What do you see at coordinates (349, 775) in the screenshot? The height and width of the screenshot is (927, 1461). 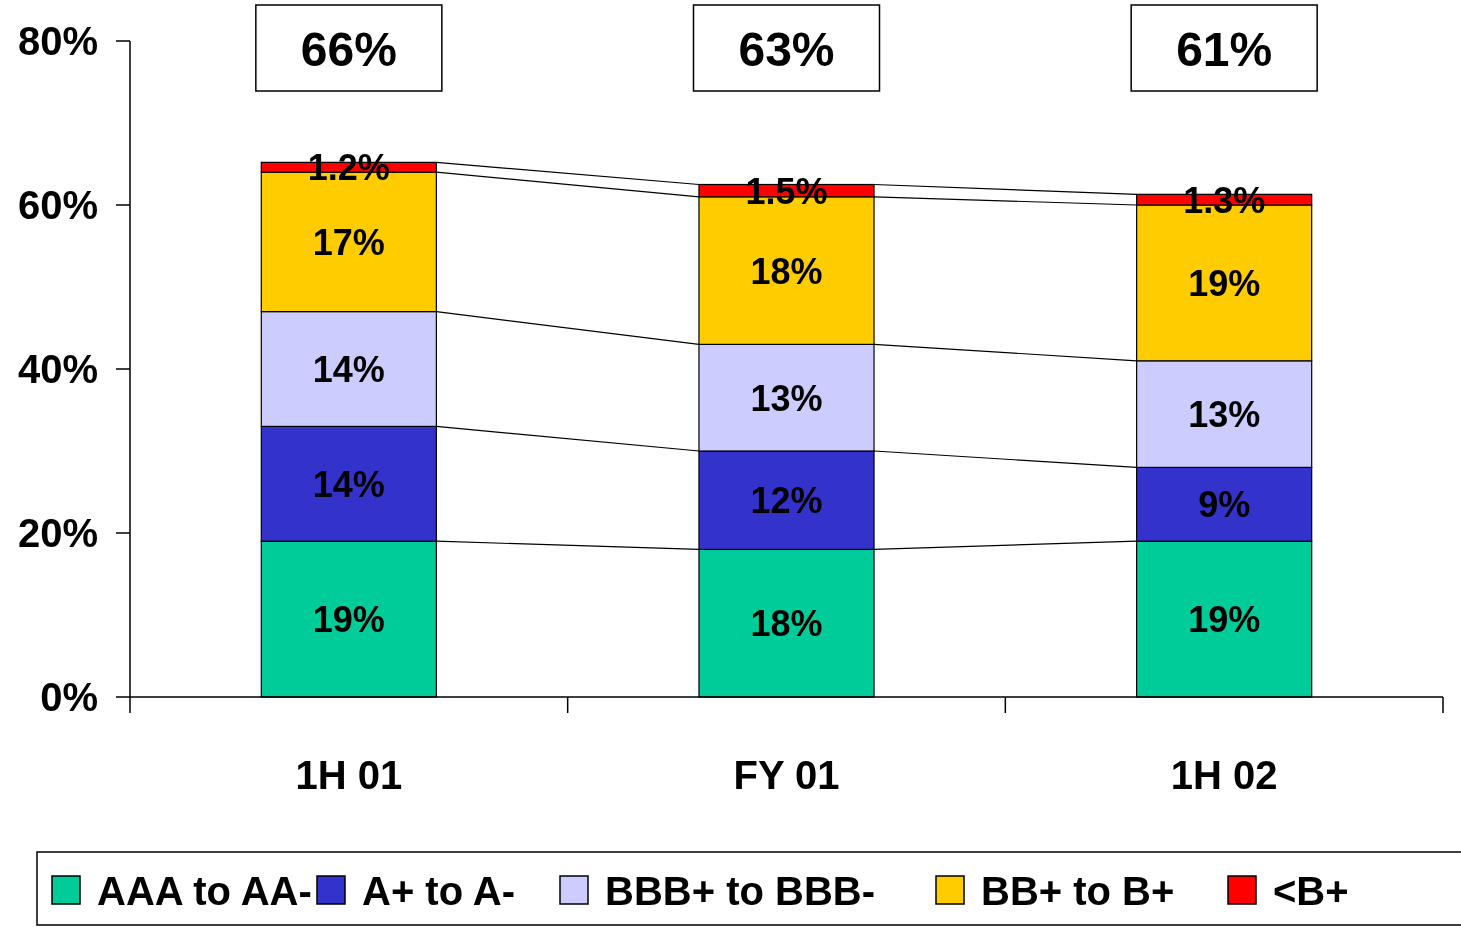 I see `x-tick-label: 1H 01` at bounding box center [349, 775].